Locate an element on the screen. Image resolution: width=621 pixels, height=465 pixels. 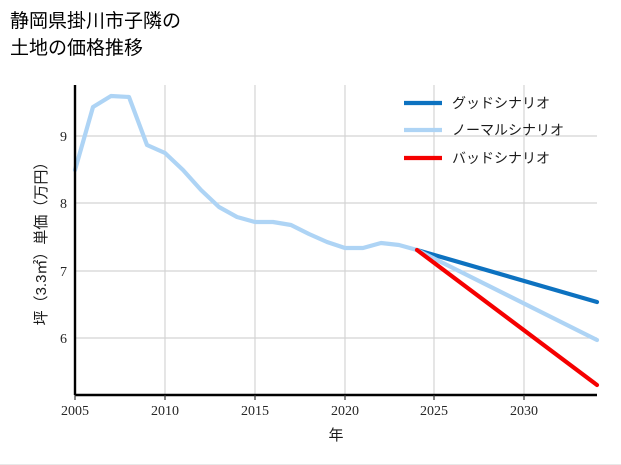
x-tick-label-2030: 2030 is located at coordinates (524, 411).